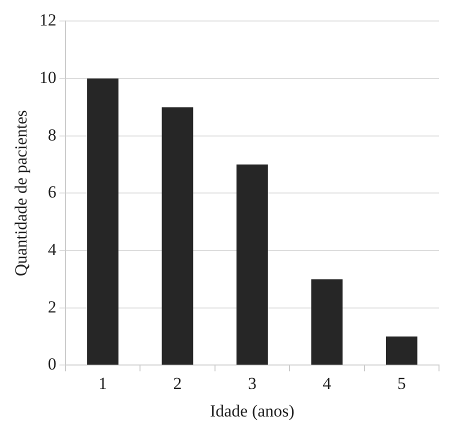 The width and height of the screenshot is (459, 434). Describe the element at coordinates (52, 249) in the screenshot. I see `y-tick-label: 4` at that location.